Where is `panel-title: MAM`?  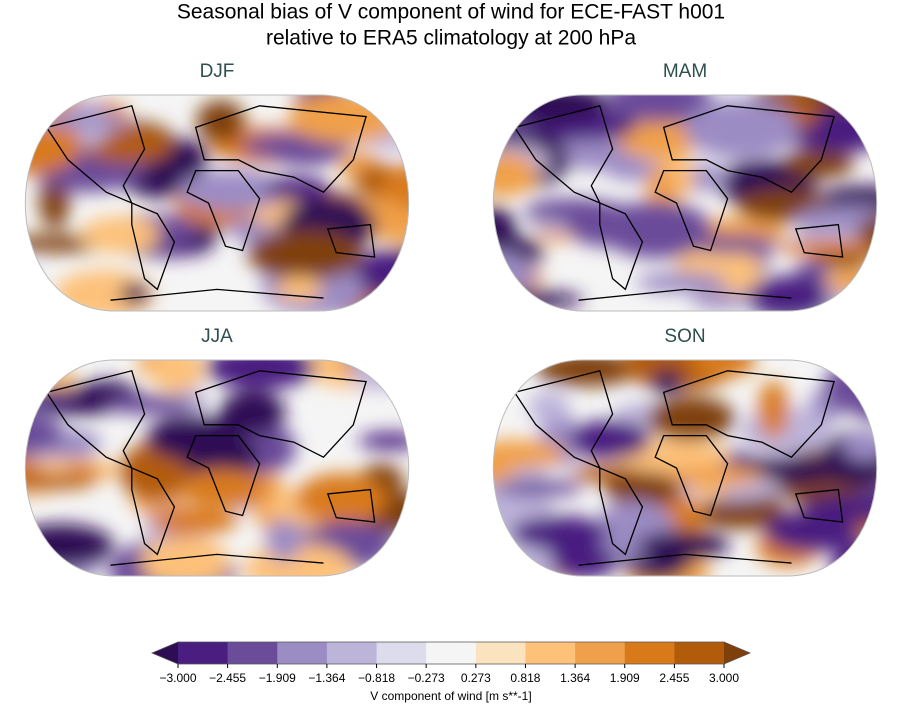 panel-title: MAM is located at coordinates (685, 71).